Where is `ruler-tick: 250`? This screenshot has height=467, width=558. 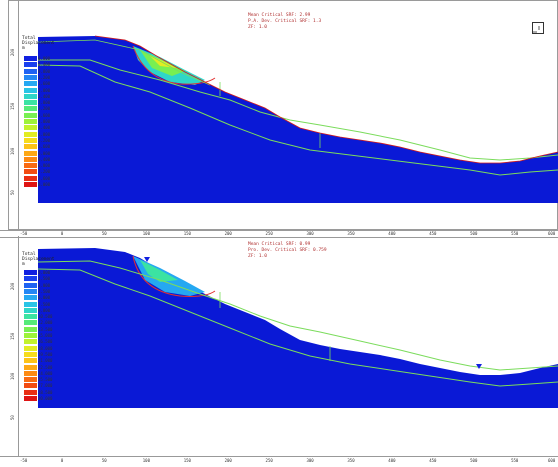 ruler-tick: 250 is located at coordinates (269, 460).